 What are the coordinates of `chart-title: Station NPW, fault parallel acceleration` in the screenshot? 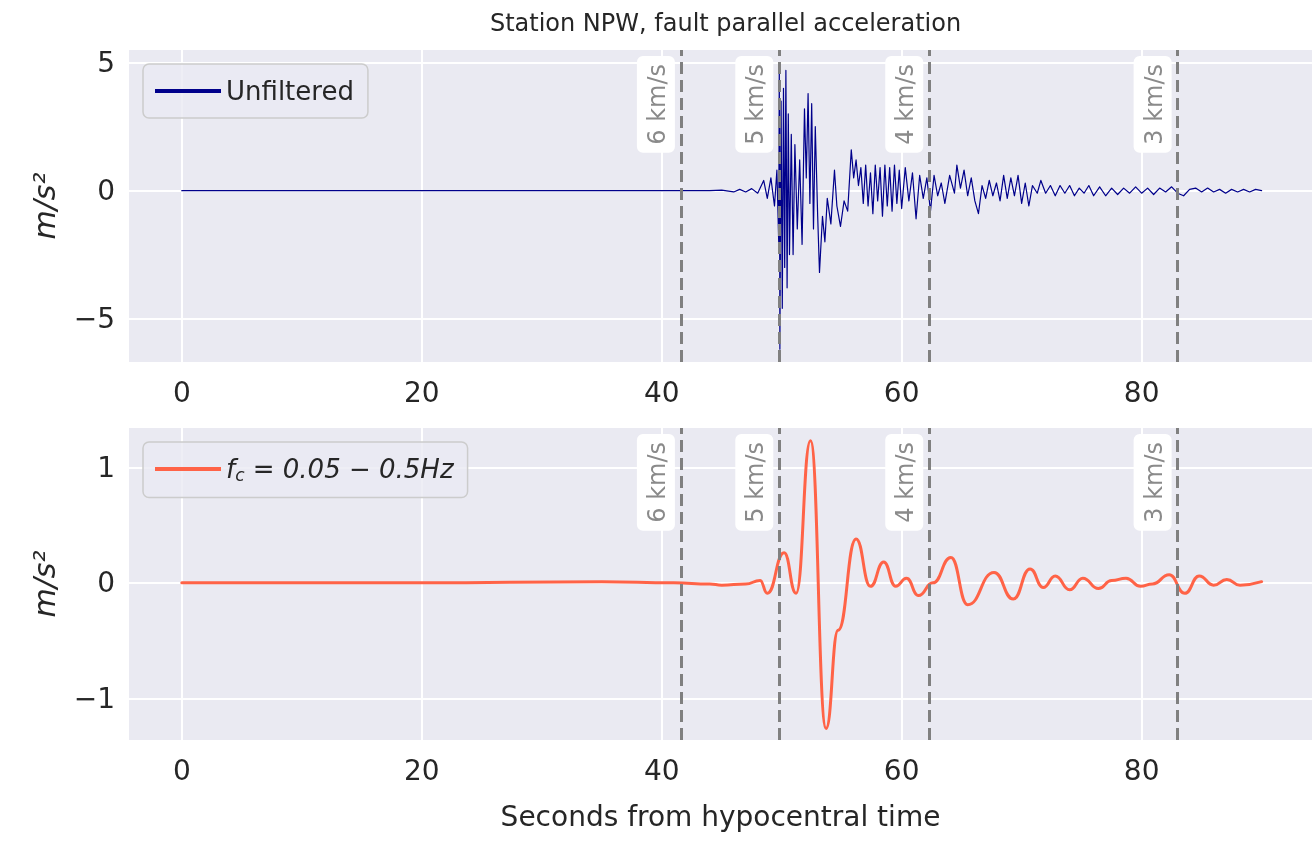 It's located at (725, 23).